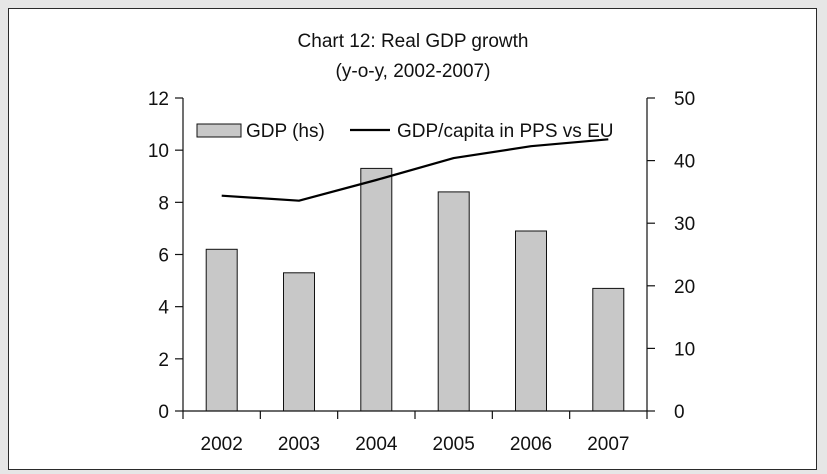 The image size is (827, 474). I want to click on y-right-tick-label: 40, so click(684, 162).